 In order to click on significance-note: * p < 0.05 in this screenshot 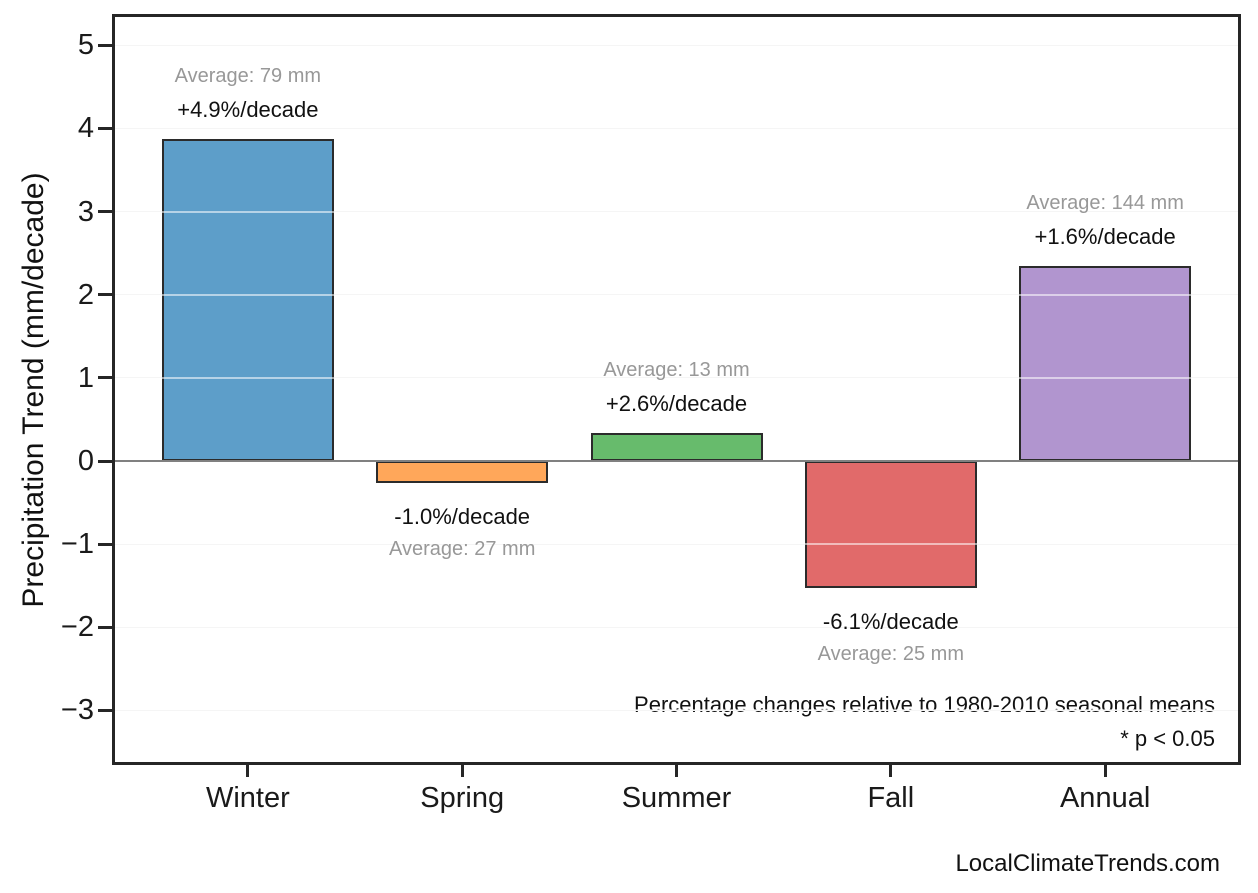, I will do `click(1167, 738)`.